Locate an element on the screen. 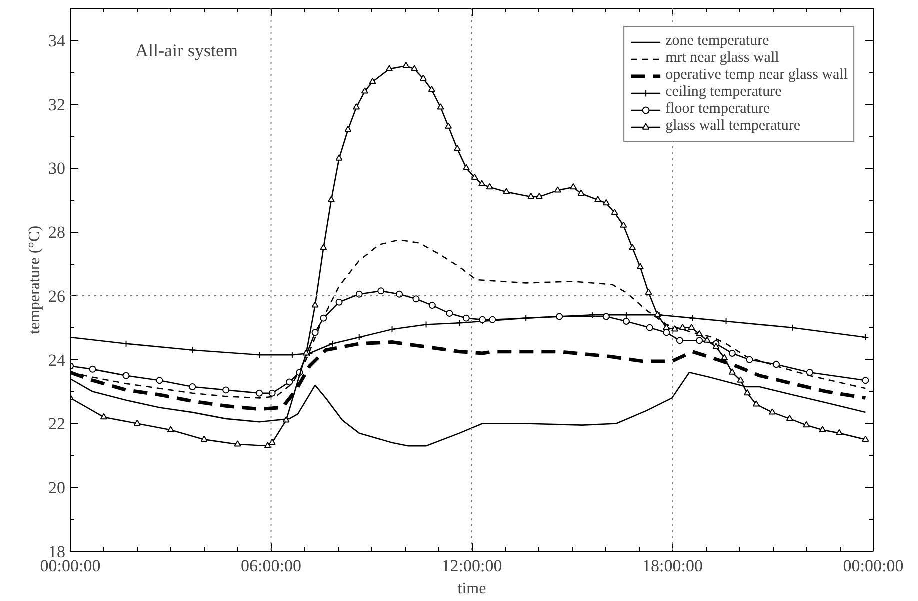 The height and width of the screenshot is (601, 918). x-tick-label: 00:00:00 is located at coordinates (873, 566).